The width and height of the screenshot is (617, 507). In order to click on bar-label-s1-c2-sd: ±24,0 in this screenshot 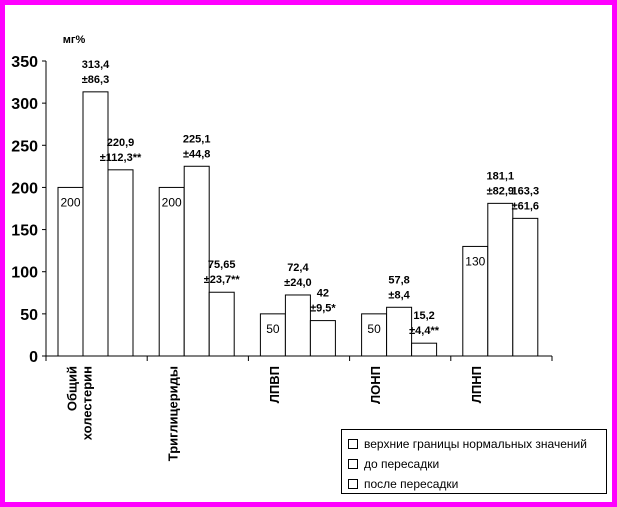, I will do `click(297, 283)`.